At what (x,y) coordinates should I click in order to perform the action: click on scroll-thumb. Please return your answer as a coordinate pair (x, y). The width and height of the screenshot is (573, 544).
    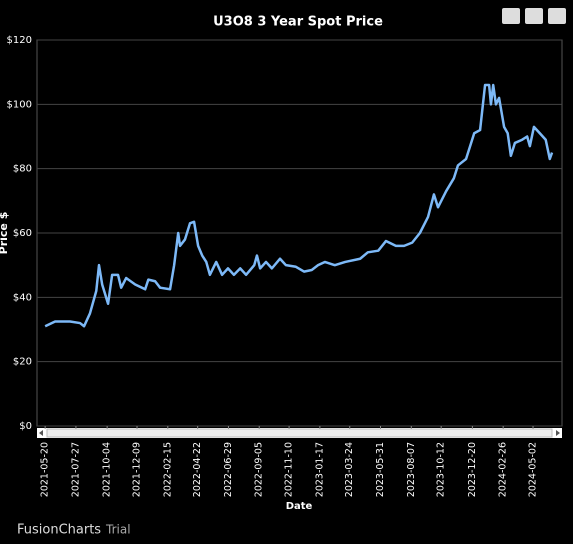
    Looking at the image, I should click on (299, 433).